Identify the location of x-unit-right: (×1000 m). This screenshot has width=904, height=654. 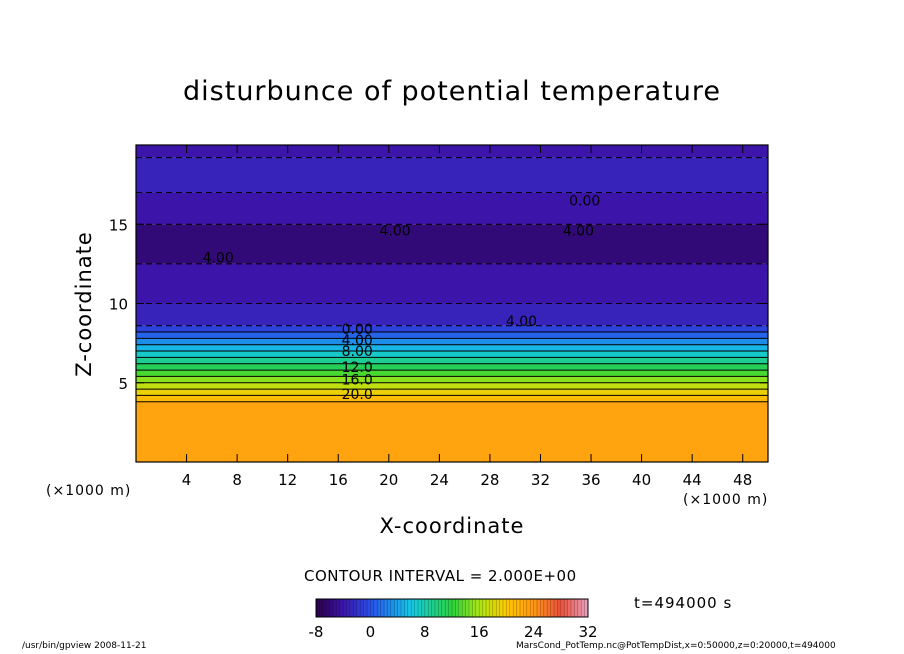
(726, 500).